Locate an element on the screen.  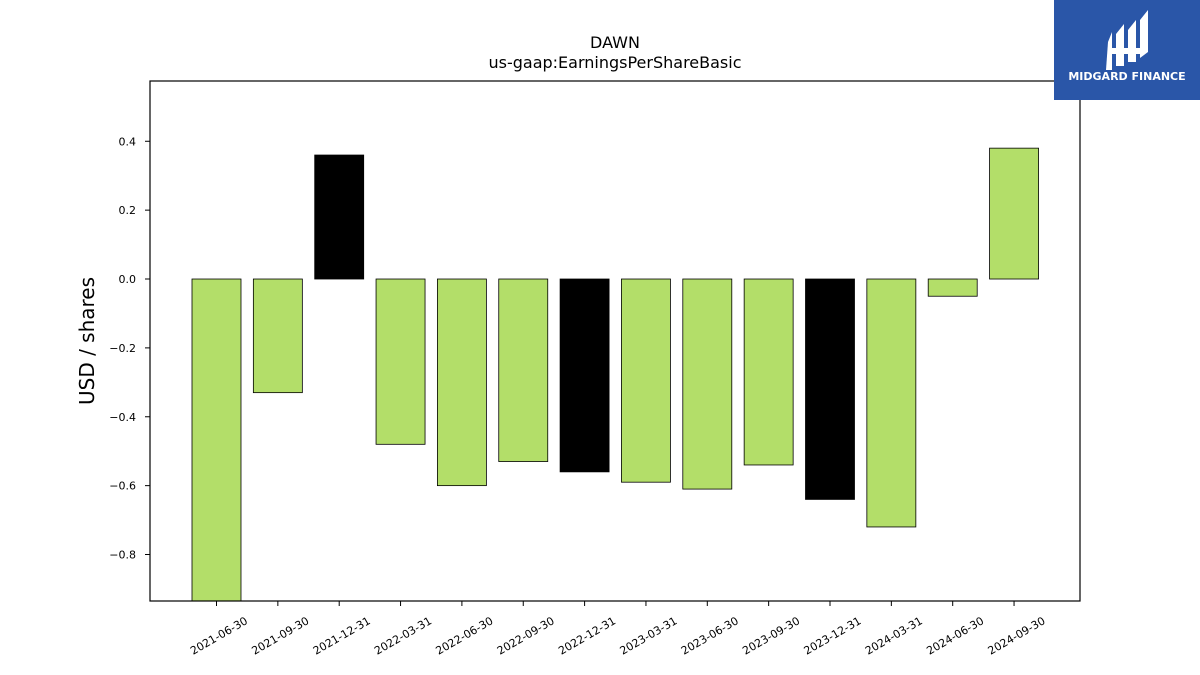
y-tick-label: 0.0 is located at coordinates (128, 279).